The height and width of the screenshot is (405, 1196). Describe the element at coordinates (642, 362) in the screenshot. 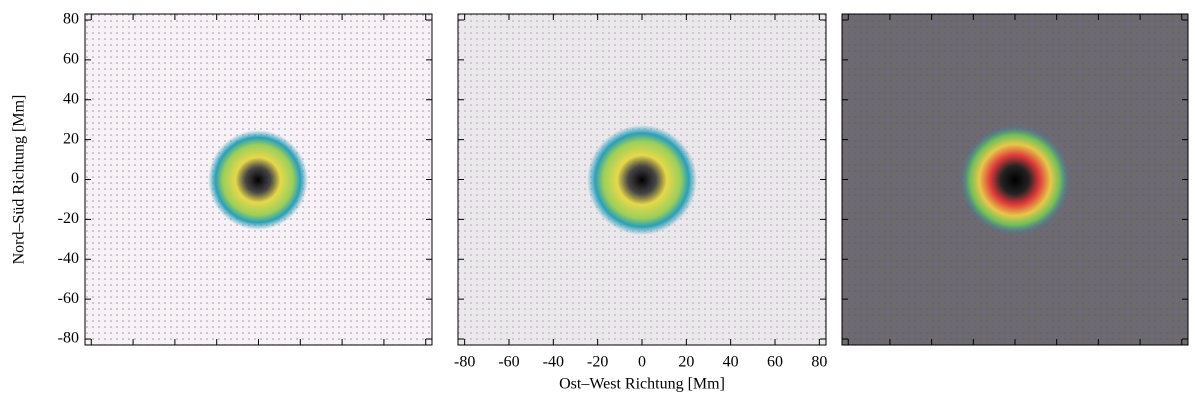

I see `x-tick-label: 0` at that location.